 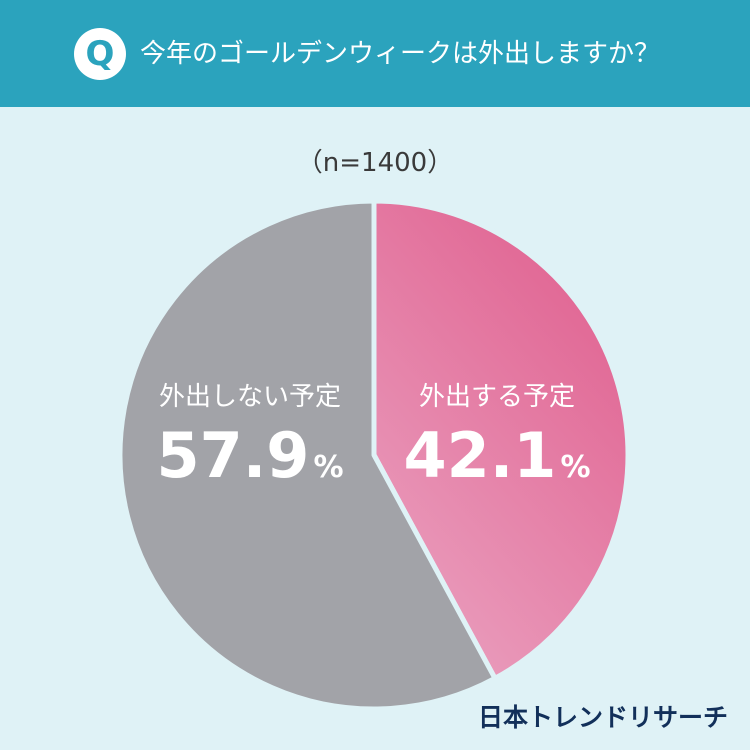 What do you see at coordinates (497, 397) in the screenshot?
I see `slice-label: 外出する予定` at bounding box center [497, 397].